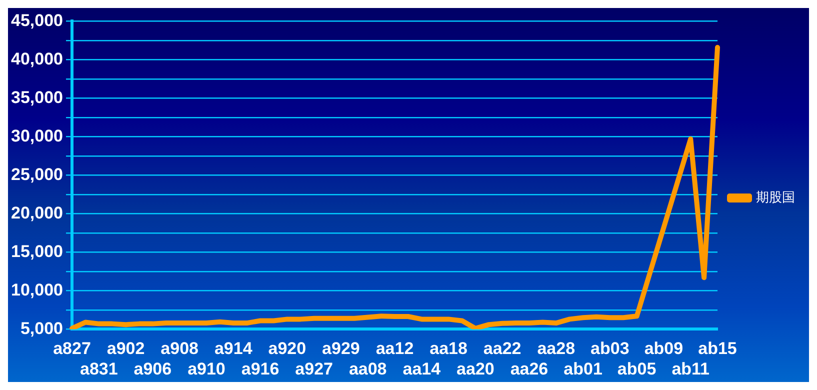 The image size is (817, 390). What do you see at coordinates (529, 368) in the screenshot?
I see `x-tick-label: aa26` at bounding box center [529, 368].